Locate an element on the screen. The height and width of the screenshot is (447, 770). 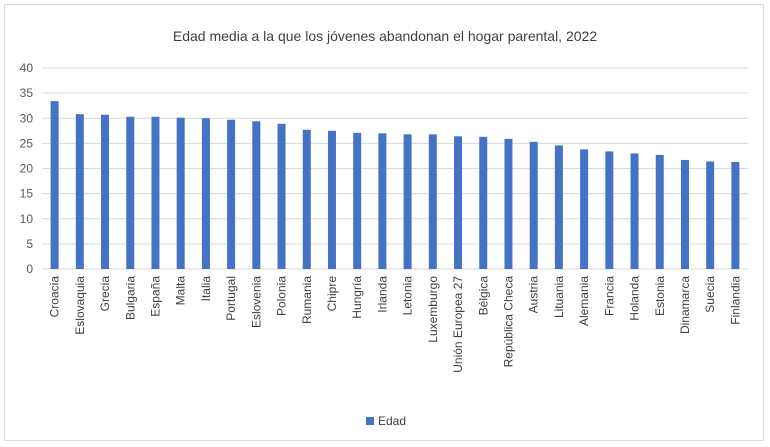
bar-grecia is located at coordinates (105, 191).